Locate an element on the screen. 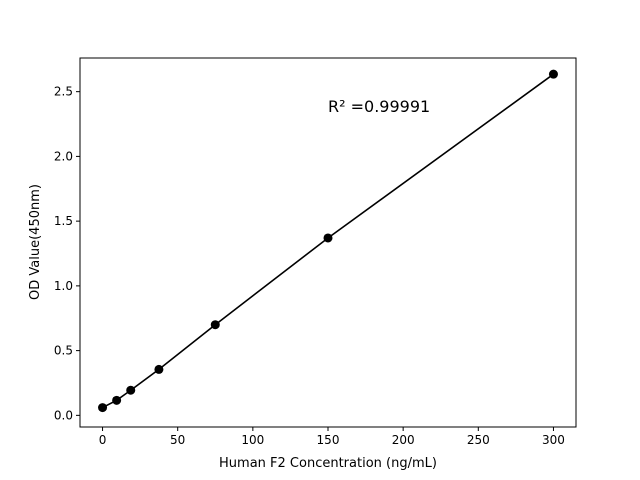  x-tick-label: 50 is located at coordinates (177, 440).